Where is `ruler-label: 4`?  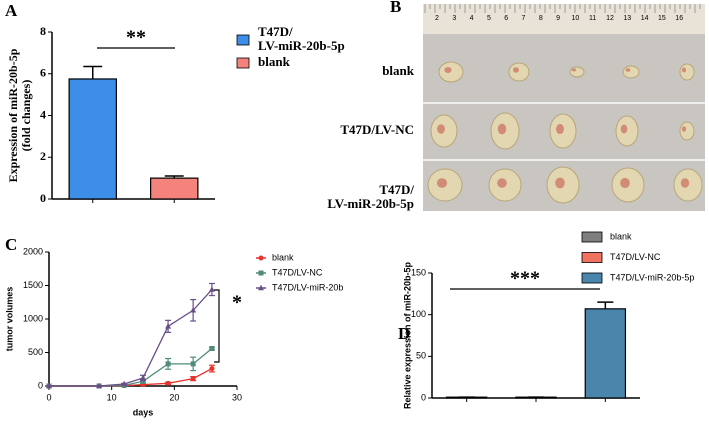 ruler-label: 4 is located at coordinates (472, 18).